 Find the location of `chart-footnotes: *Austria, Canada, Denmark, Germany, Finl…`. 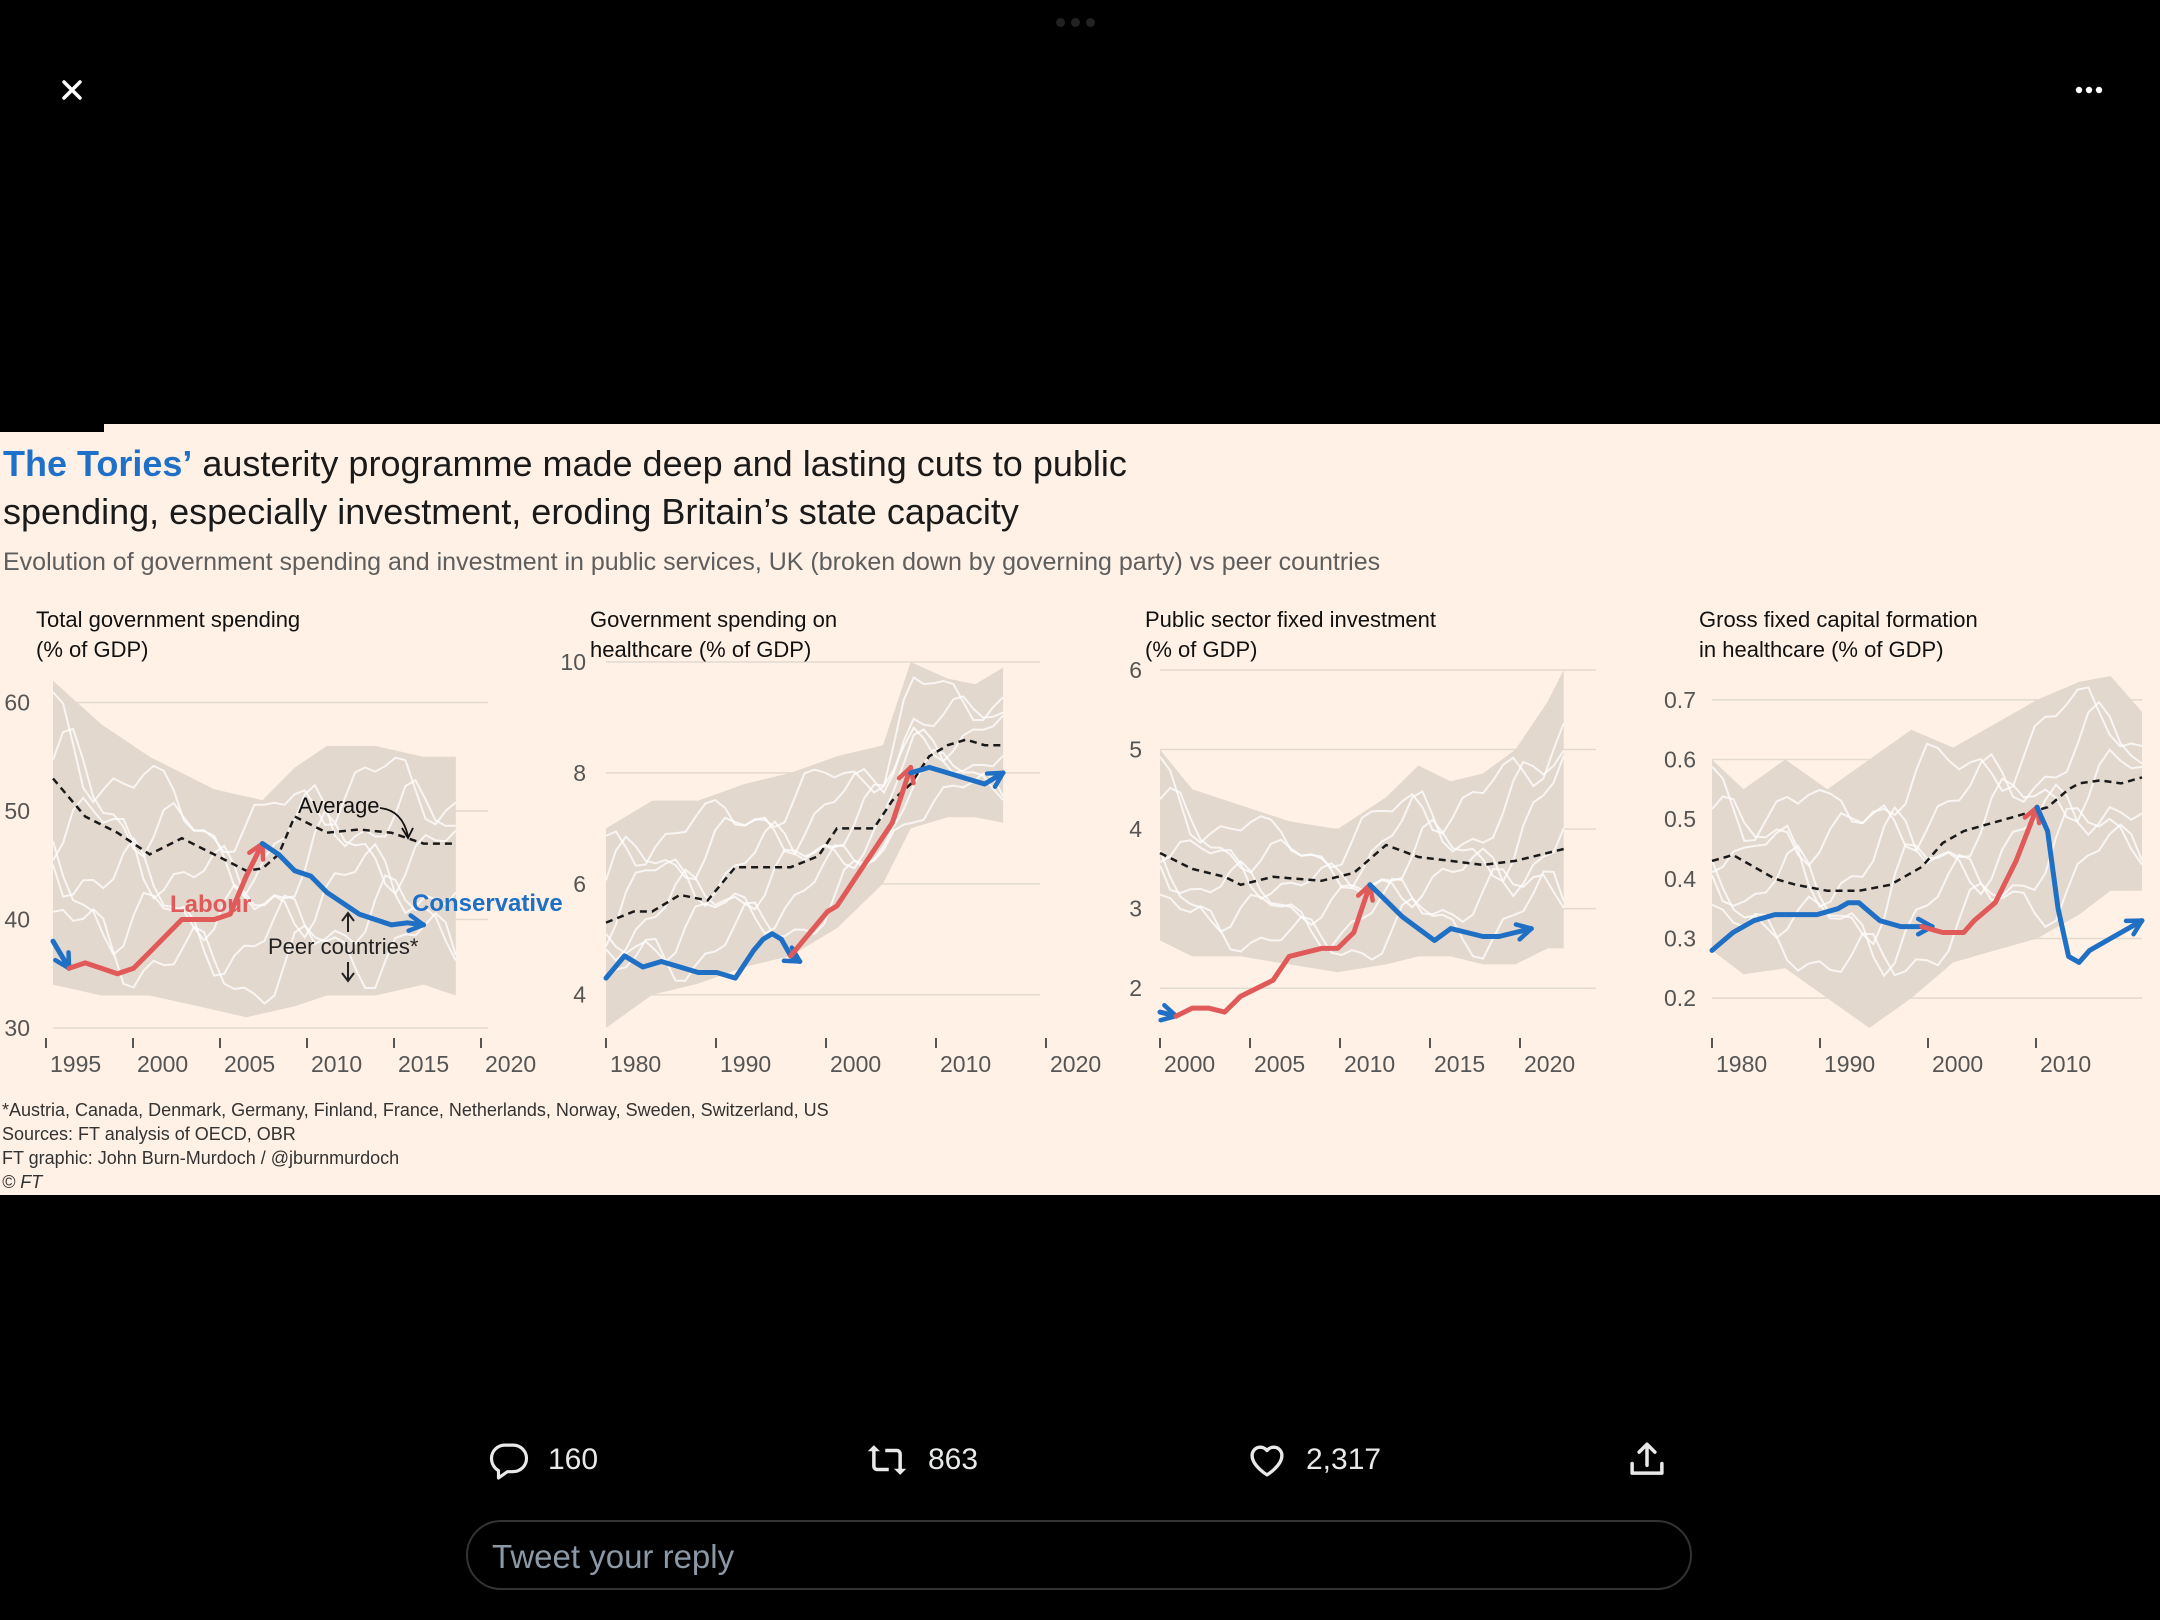

chart-footnotes: *Austria, Canada, Denmark, Germany, Finl… is located at coordinates (415, 1146).